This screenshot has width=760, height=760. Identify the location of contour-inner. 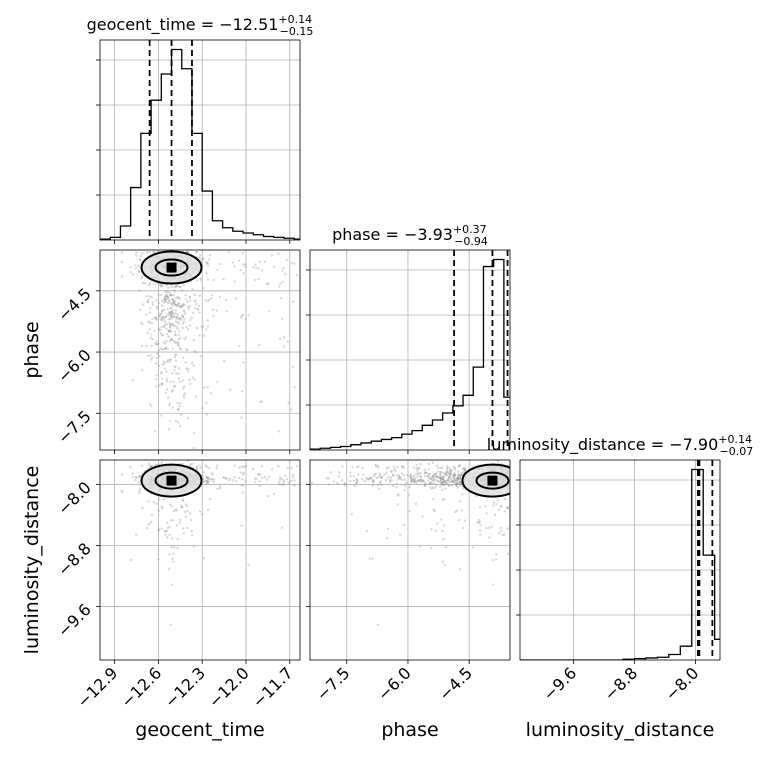
(171, 480).